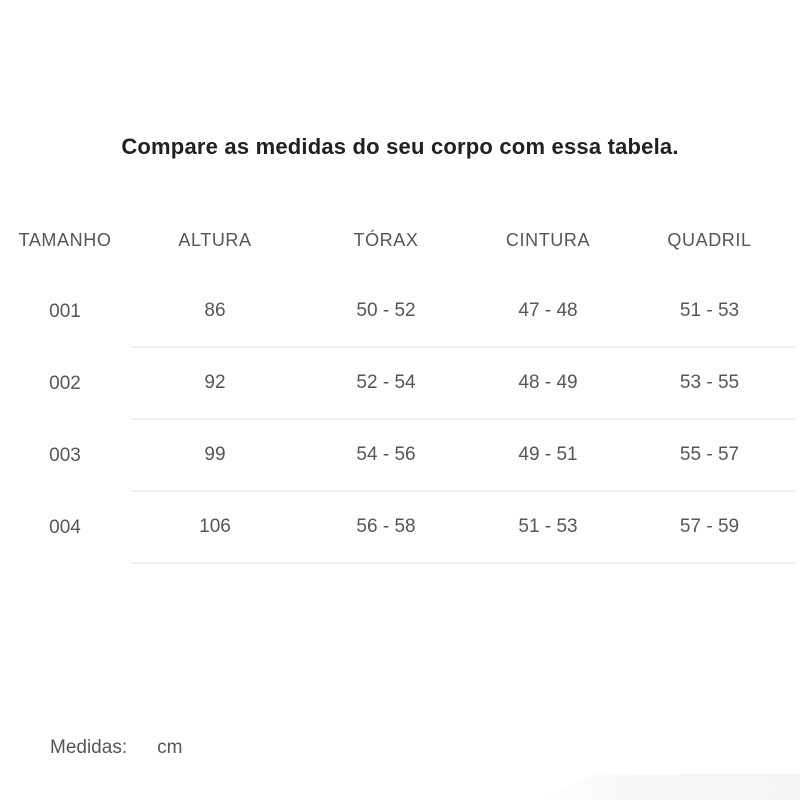 The height and width of the screenshot is (800, 800). I want to click on column-header-torax: TÓRAX, so click(386, 239).